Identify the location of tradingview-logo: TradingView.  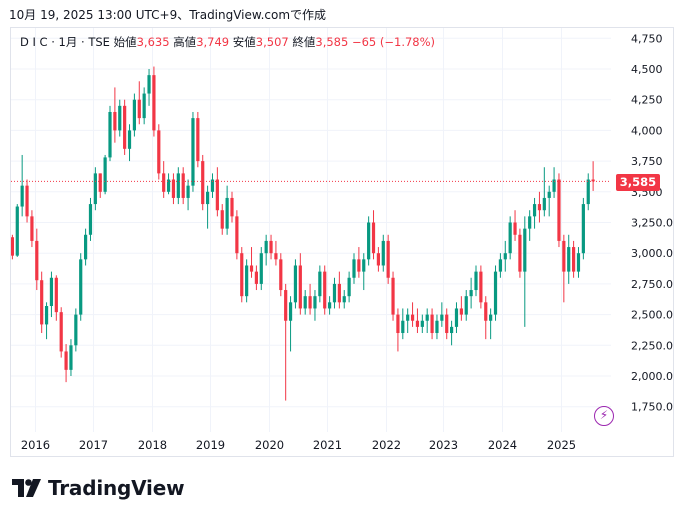
(98, 488).